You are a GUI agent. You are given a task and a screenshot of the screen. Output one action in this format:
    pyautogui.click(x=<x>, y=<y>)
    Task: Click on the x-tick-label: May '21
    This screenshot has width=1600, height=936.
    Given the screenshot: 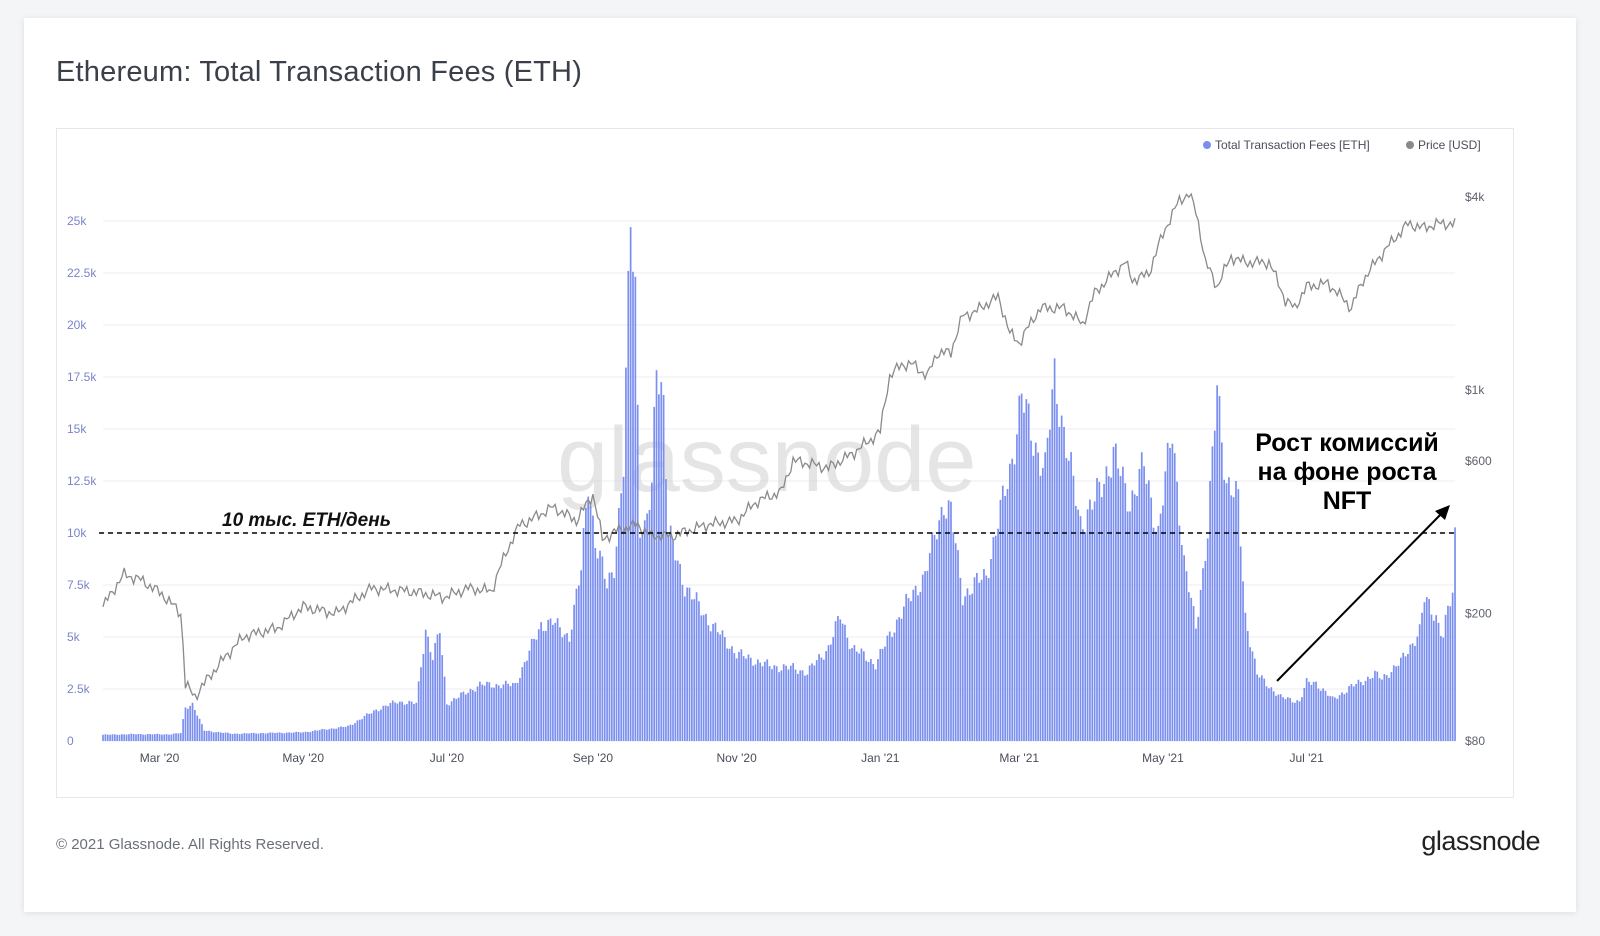 What is the action you would take?
    pyautogui.click(x=1163, y=758)
    